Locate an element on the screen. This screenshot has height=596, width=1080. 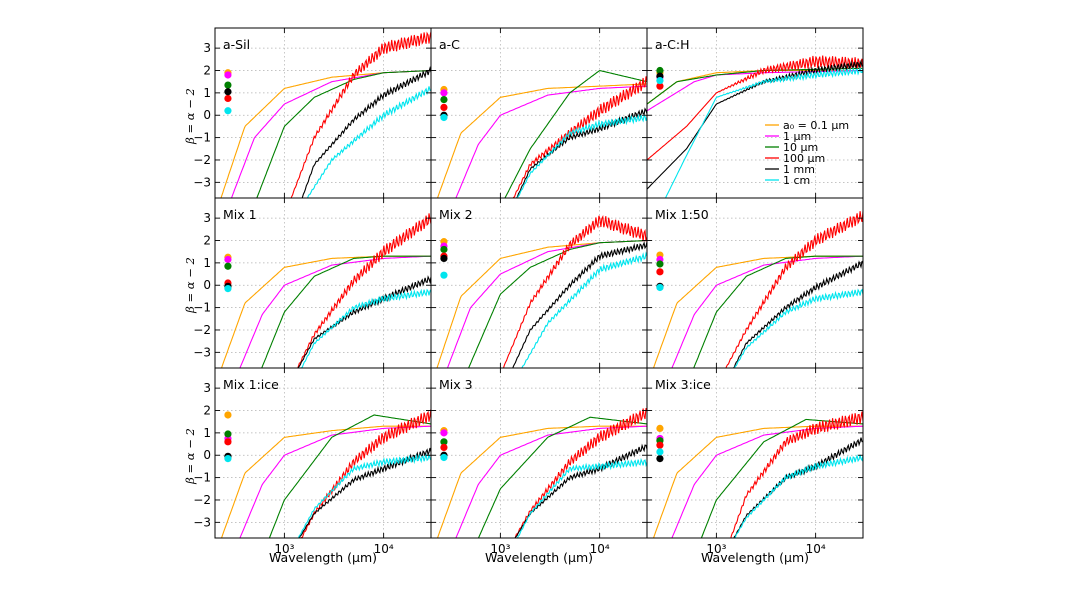
y-tick-label: −3 is located at coordinates (202, 182).